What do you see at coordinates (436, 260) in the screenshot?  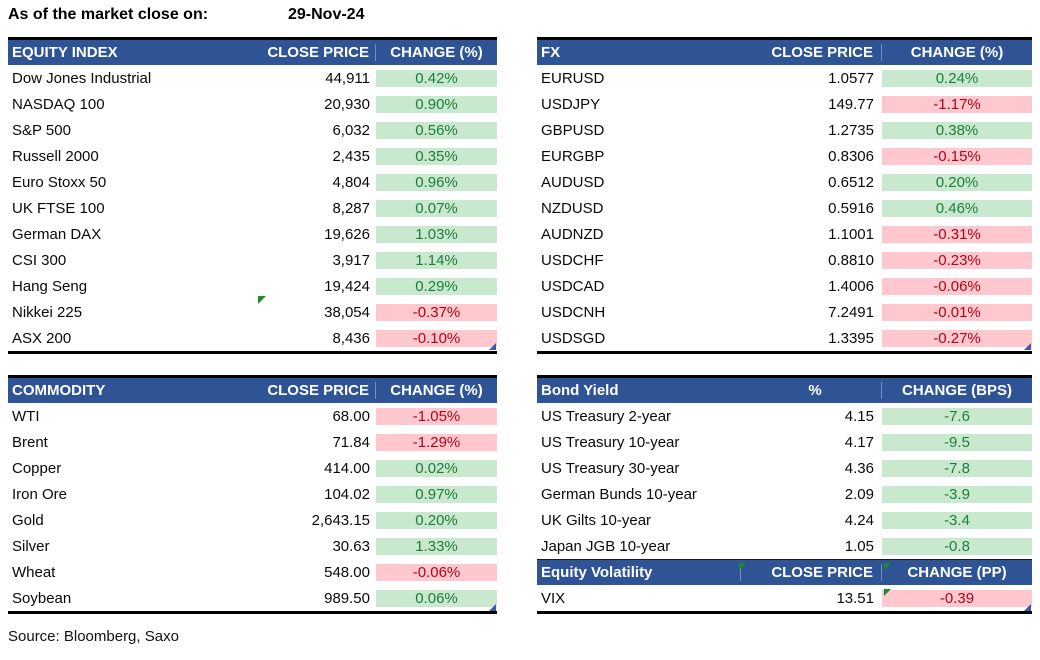 I see `change-value: 1.14%` at bounding box center [436, 260].